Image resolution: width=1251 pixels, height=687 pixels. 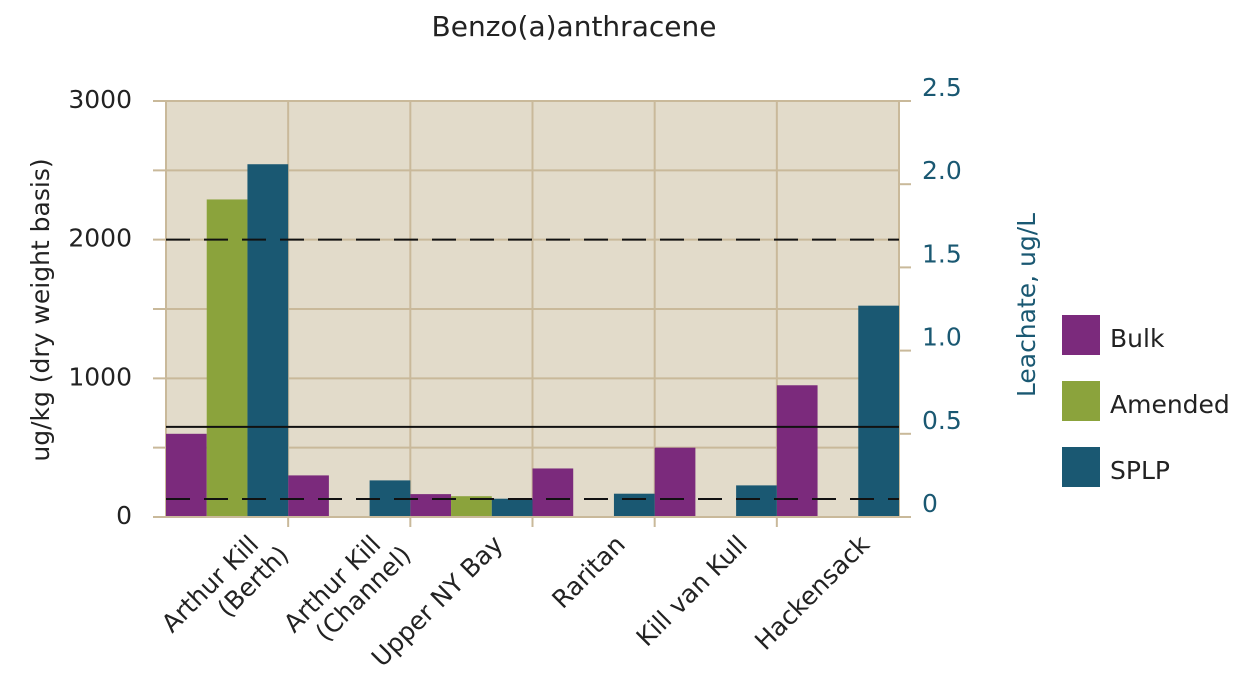 What do you see at coordinates (100, 238) in the screenshot?
I see `y-tick-label: 2000` at bounding box center [100, 238].